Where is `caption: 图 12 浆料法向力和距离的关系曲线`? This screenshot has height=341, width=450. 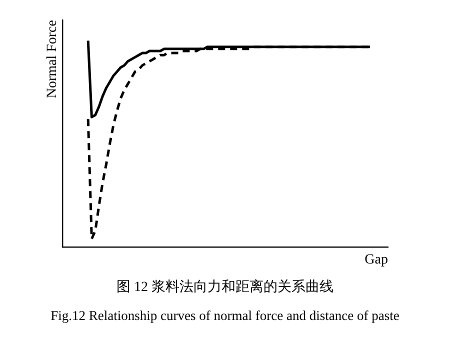 caption: 图 12 浆料法向力和距离的关系曲线 is located at coordinates (225, 287).